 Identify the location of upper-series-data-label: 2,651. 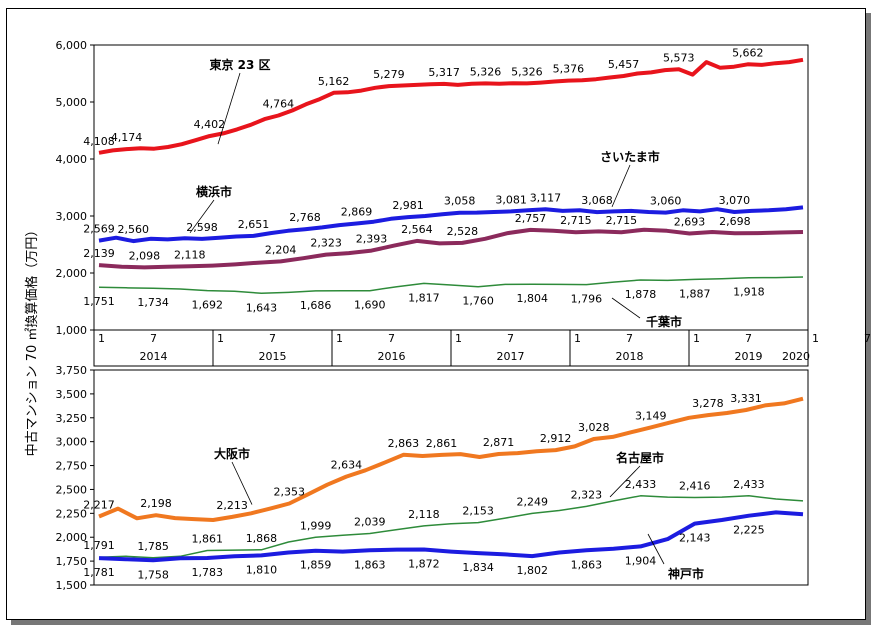
(254, 224).